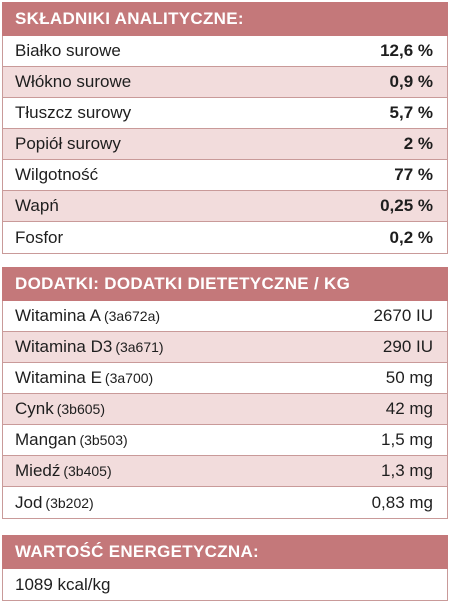 The height and width of the screenshot is (601, 452). I want to click on table-row: Popiół surowy 2 %, so click(225, 144).